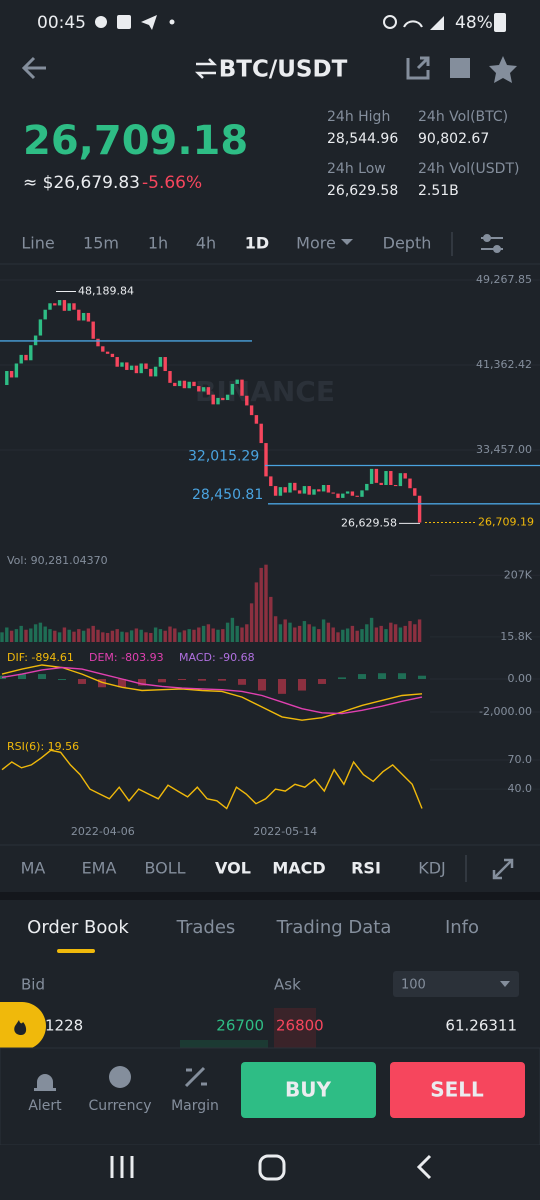 This screenshot has height=1200, width=540. What do you see at coordinates (33, 868) in the screenshot?
I see `indicator-tab: MA` at bounding box center [33, 868].